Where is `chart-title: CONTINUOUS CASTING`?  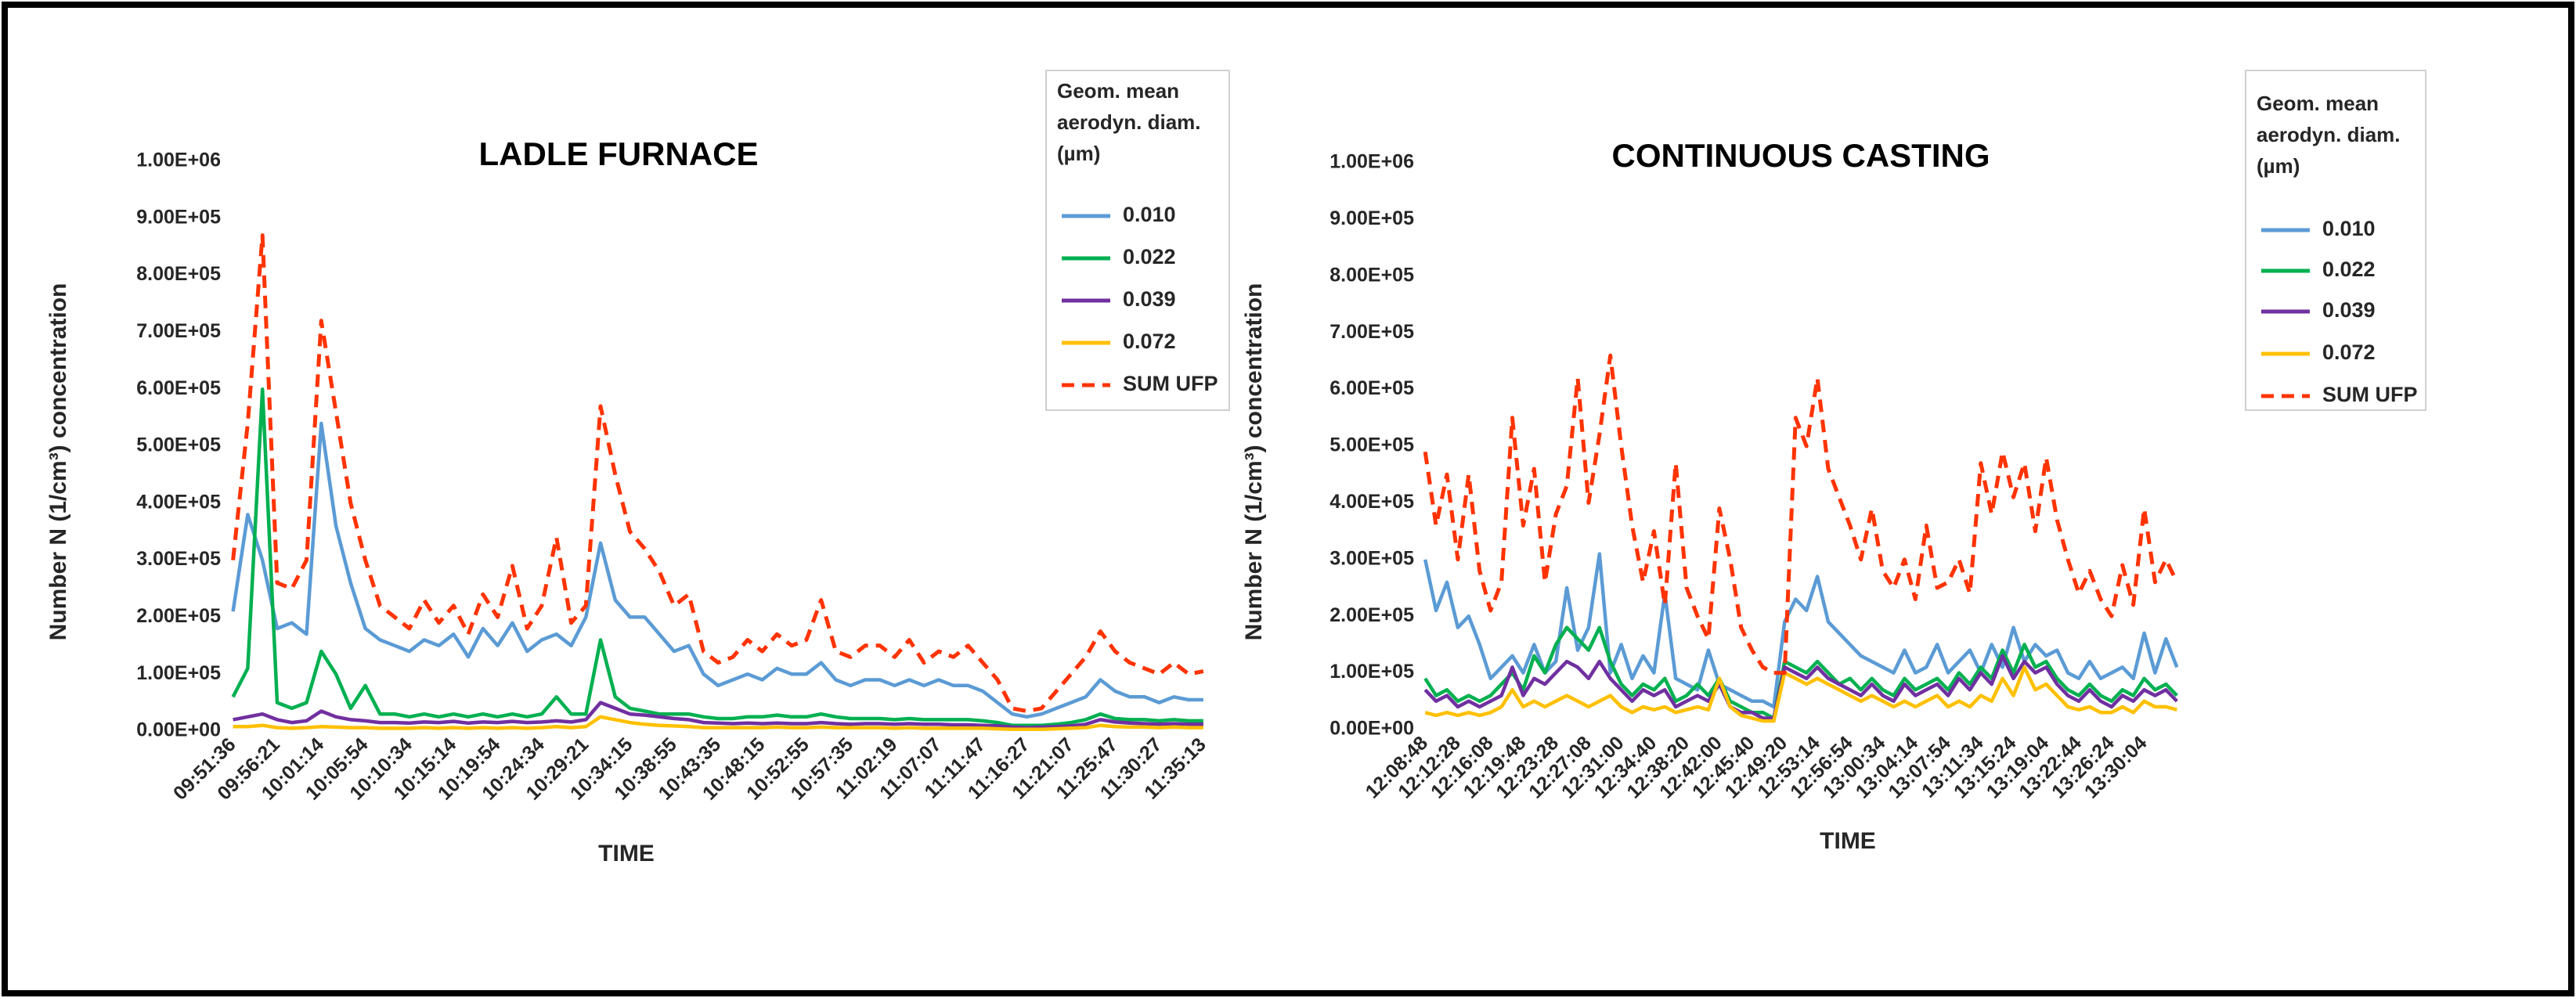
chart-title: CONTINUOUS CASTING is located at coordinates (1801, 155).